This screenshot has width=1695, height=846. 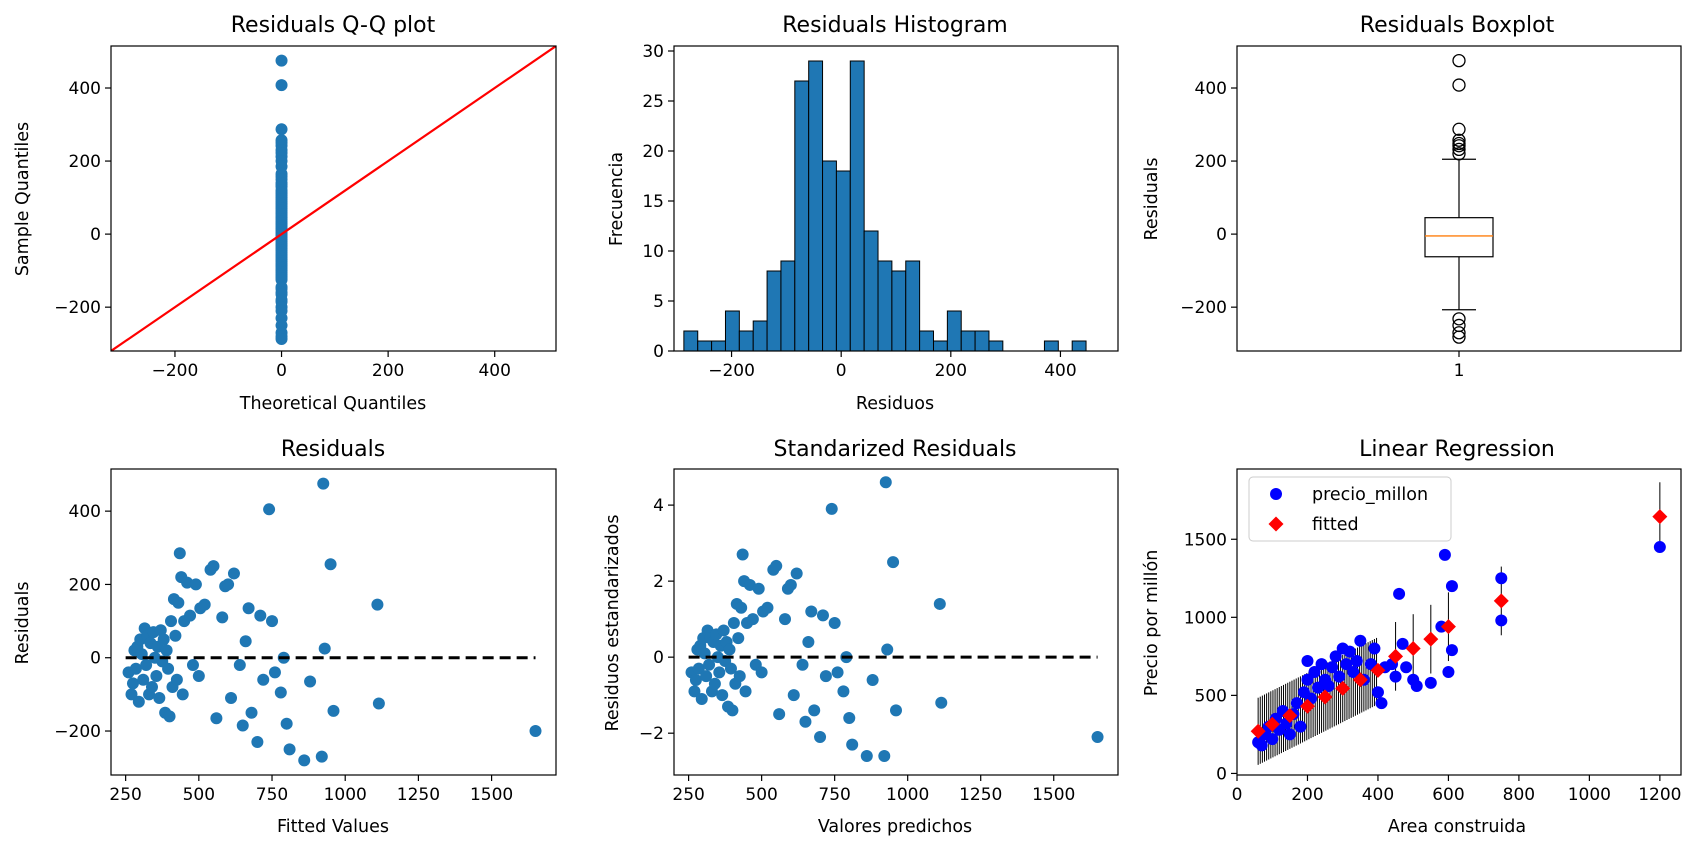 I want to click on qq-reference-line, so click(x=333, y=198).